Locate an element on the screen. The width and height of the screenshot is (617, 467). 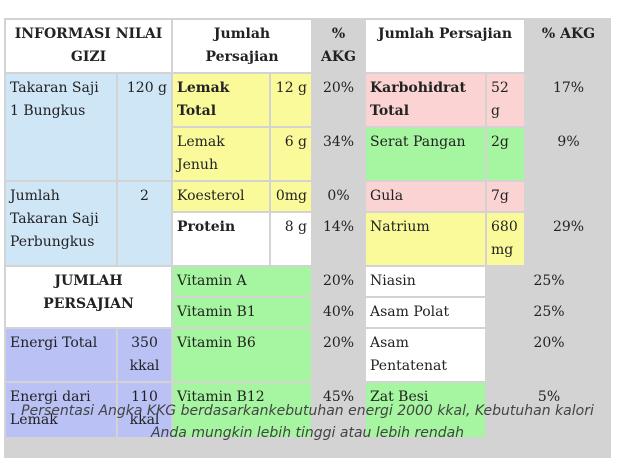
header-info: INFORMASI NILAI GIZI is located at coordinates (89, 46).